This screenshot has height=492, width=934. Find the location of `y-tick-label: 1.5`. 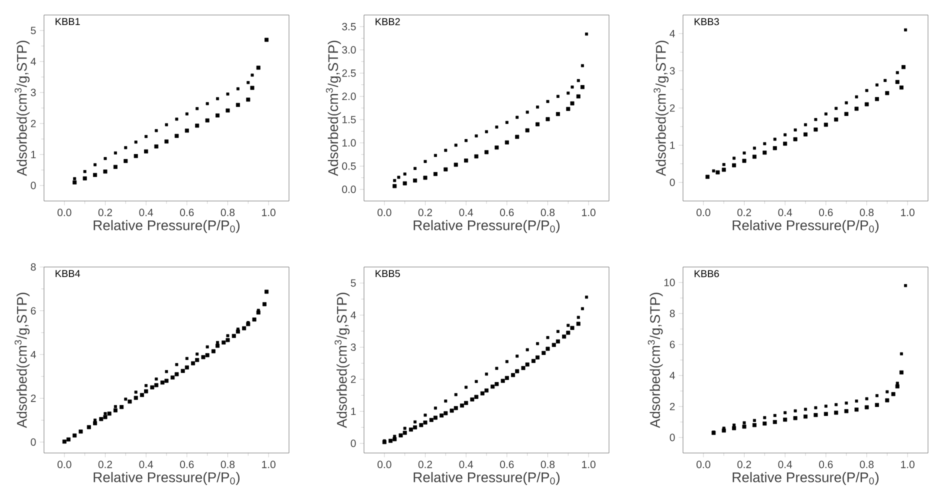

y-tick-label: 1.5 is located at coordinates (349, 120).